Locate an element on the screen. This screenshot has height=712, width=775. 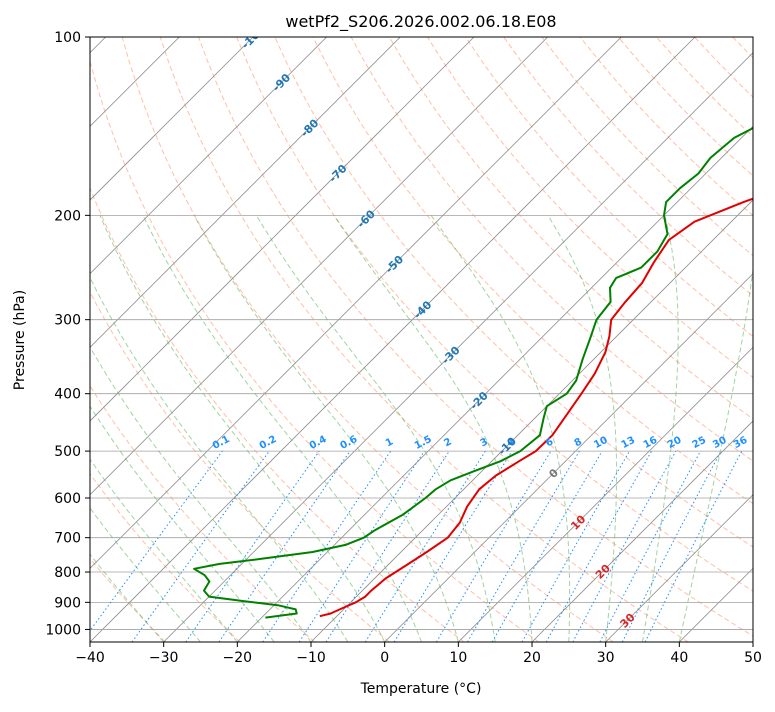
x-tick-label: 40 is located at coordinates (679, 658).